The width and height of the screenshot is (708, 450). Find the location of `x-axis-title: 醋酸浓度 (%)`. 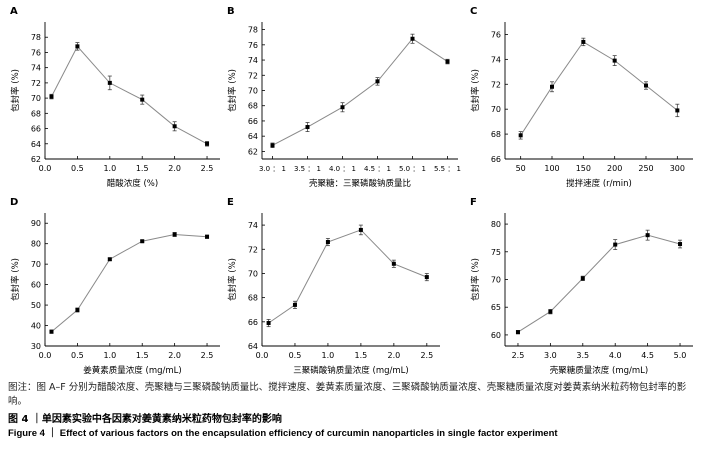

x-axis-title: 醋酸浓度 (%) is located at coordinates (132, 183).